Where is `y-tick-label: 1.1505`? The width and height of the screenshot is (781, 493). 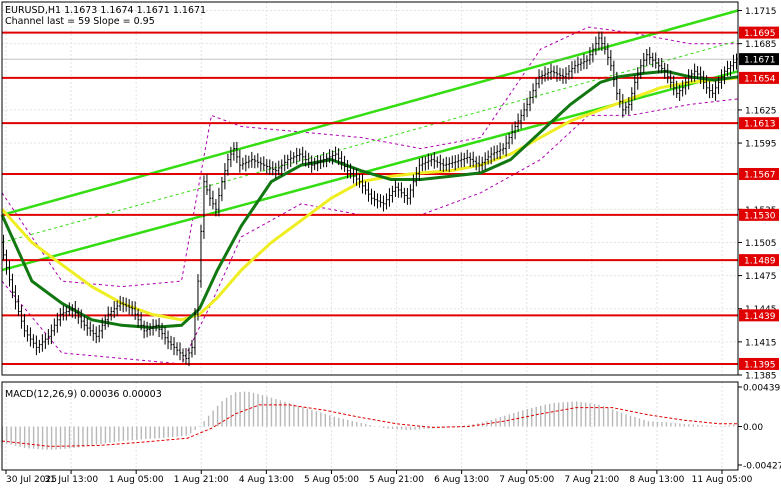 y-tick-label: 1.1505 is located at coordinates (761, 244).